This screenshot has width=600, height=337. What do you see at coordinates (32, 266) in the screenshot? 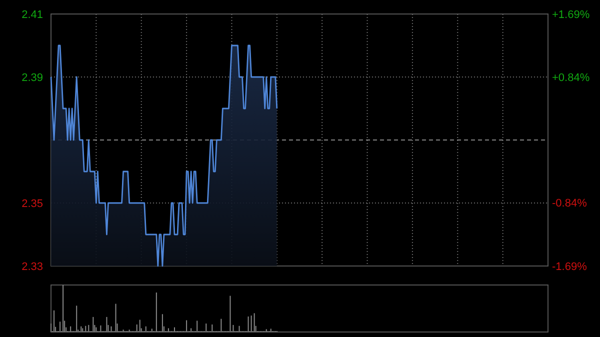
I see `y-tick-label: 2.33` at bounding box center [32, 266].